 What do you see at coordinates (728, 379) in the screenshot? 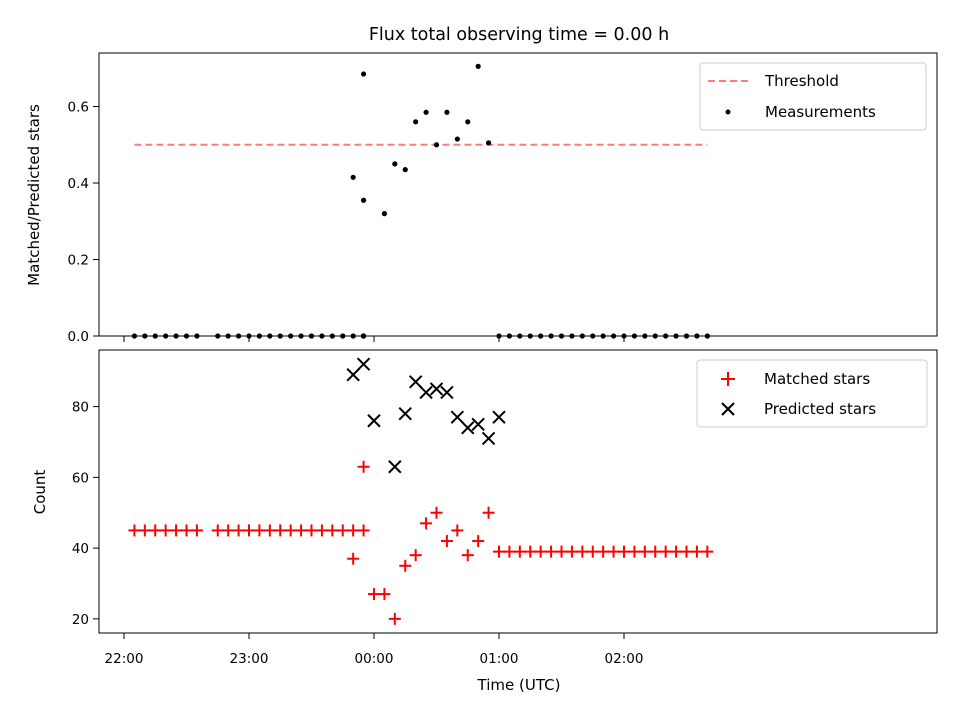
I see `legend-matched-swatch` at bounding box center [728, 379].